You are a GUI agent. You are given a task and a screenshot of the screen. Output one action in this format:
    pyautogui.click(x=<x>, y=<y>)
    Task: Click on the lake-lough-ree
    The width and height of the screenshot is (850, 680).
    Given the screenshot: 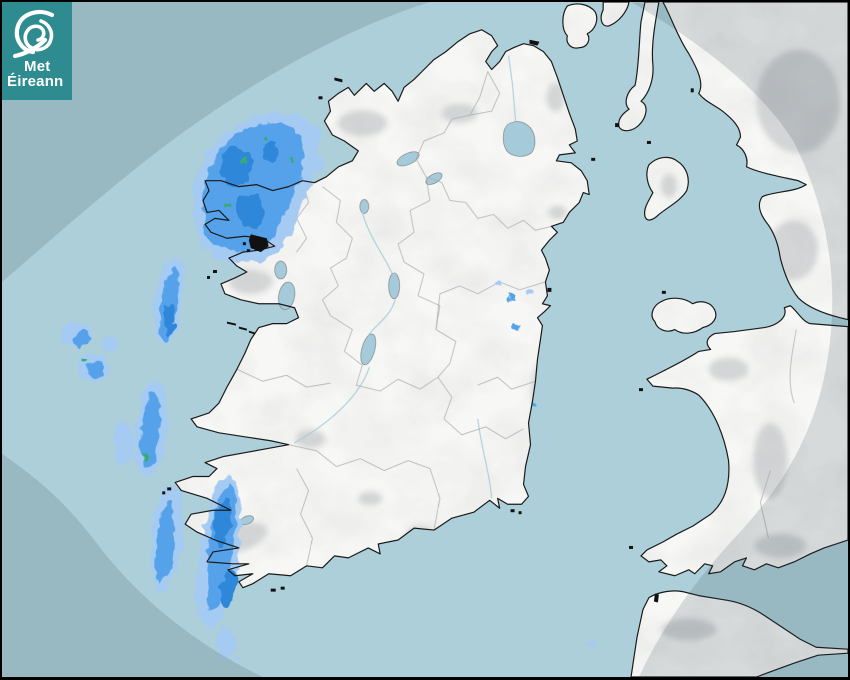 What is the action you would take?
    pyautogui.click(x=394, y=286)
    